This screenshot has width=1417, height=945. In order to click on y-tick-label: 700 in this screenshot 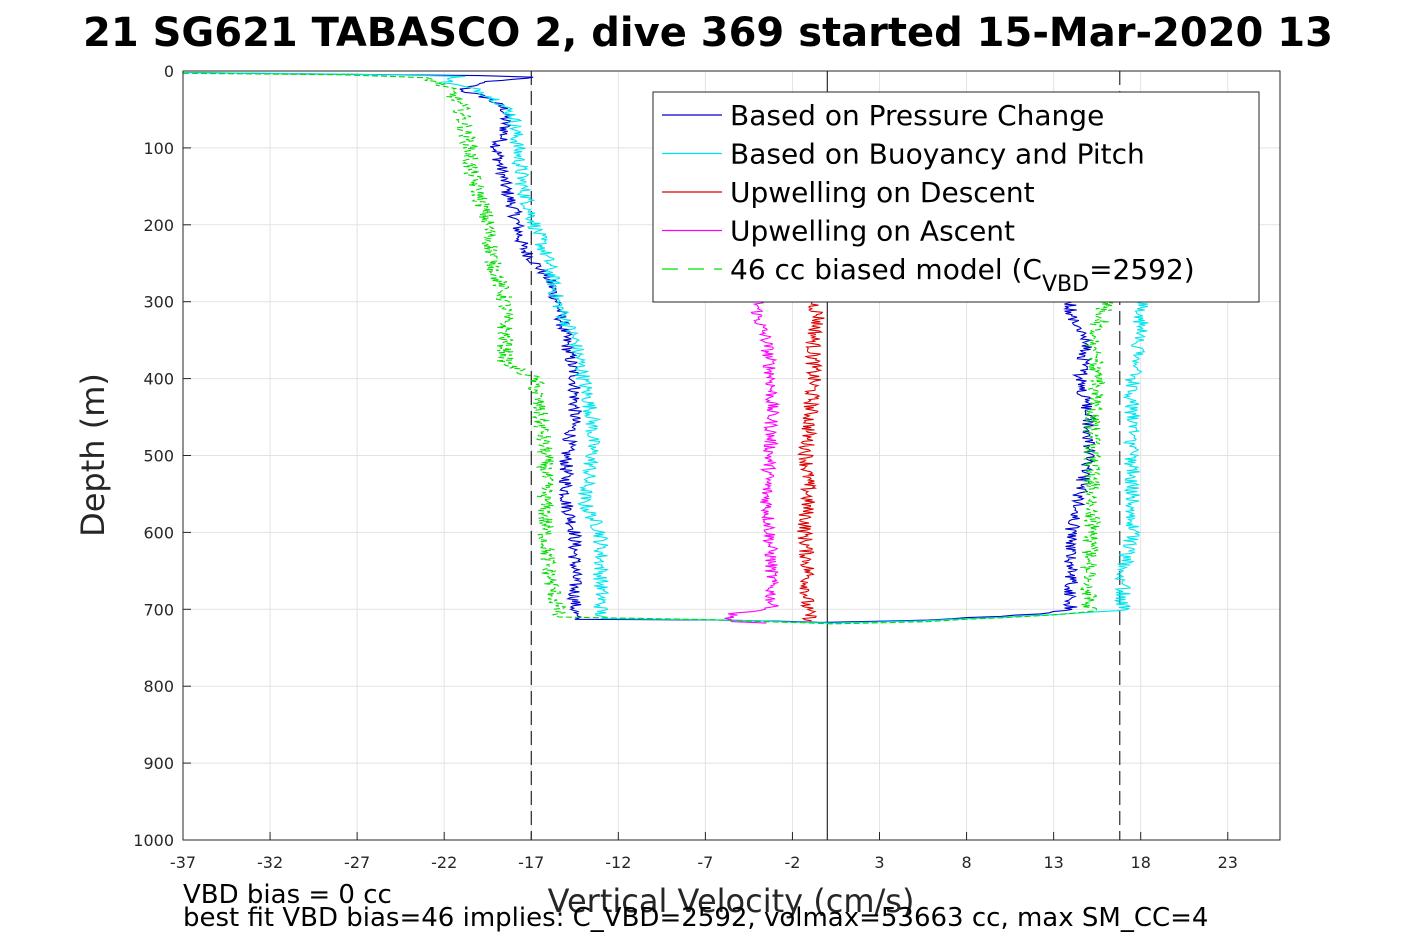, I will do `click(158, 609)`.